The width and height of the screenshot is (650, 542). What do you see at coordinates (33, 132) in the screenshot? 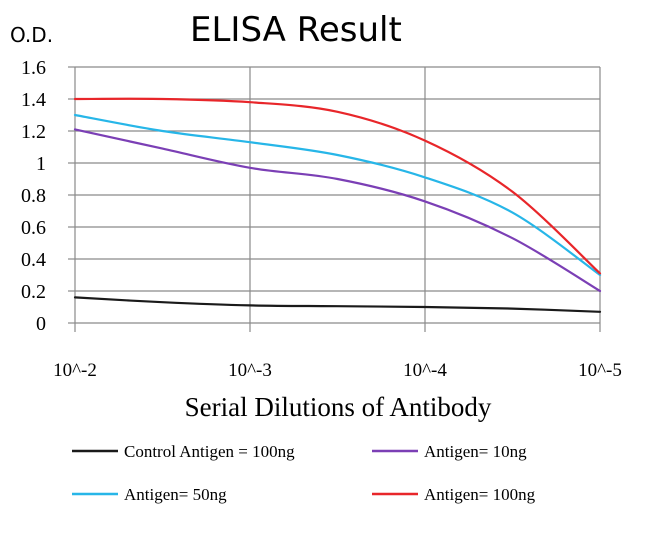
I see `y-tick-label: 1.2` at bounding box center [33, 132].